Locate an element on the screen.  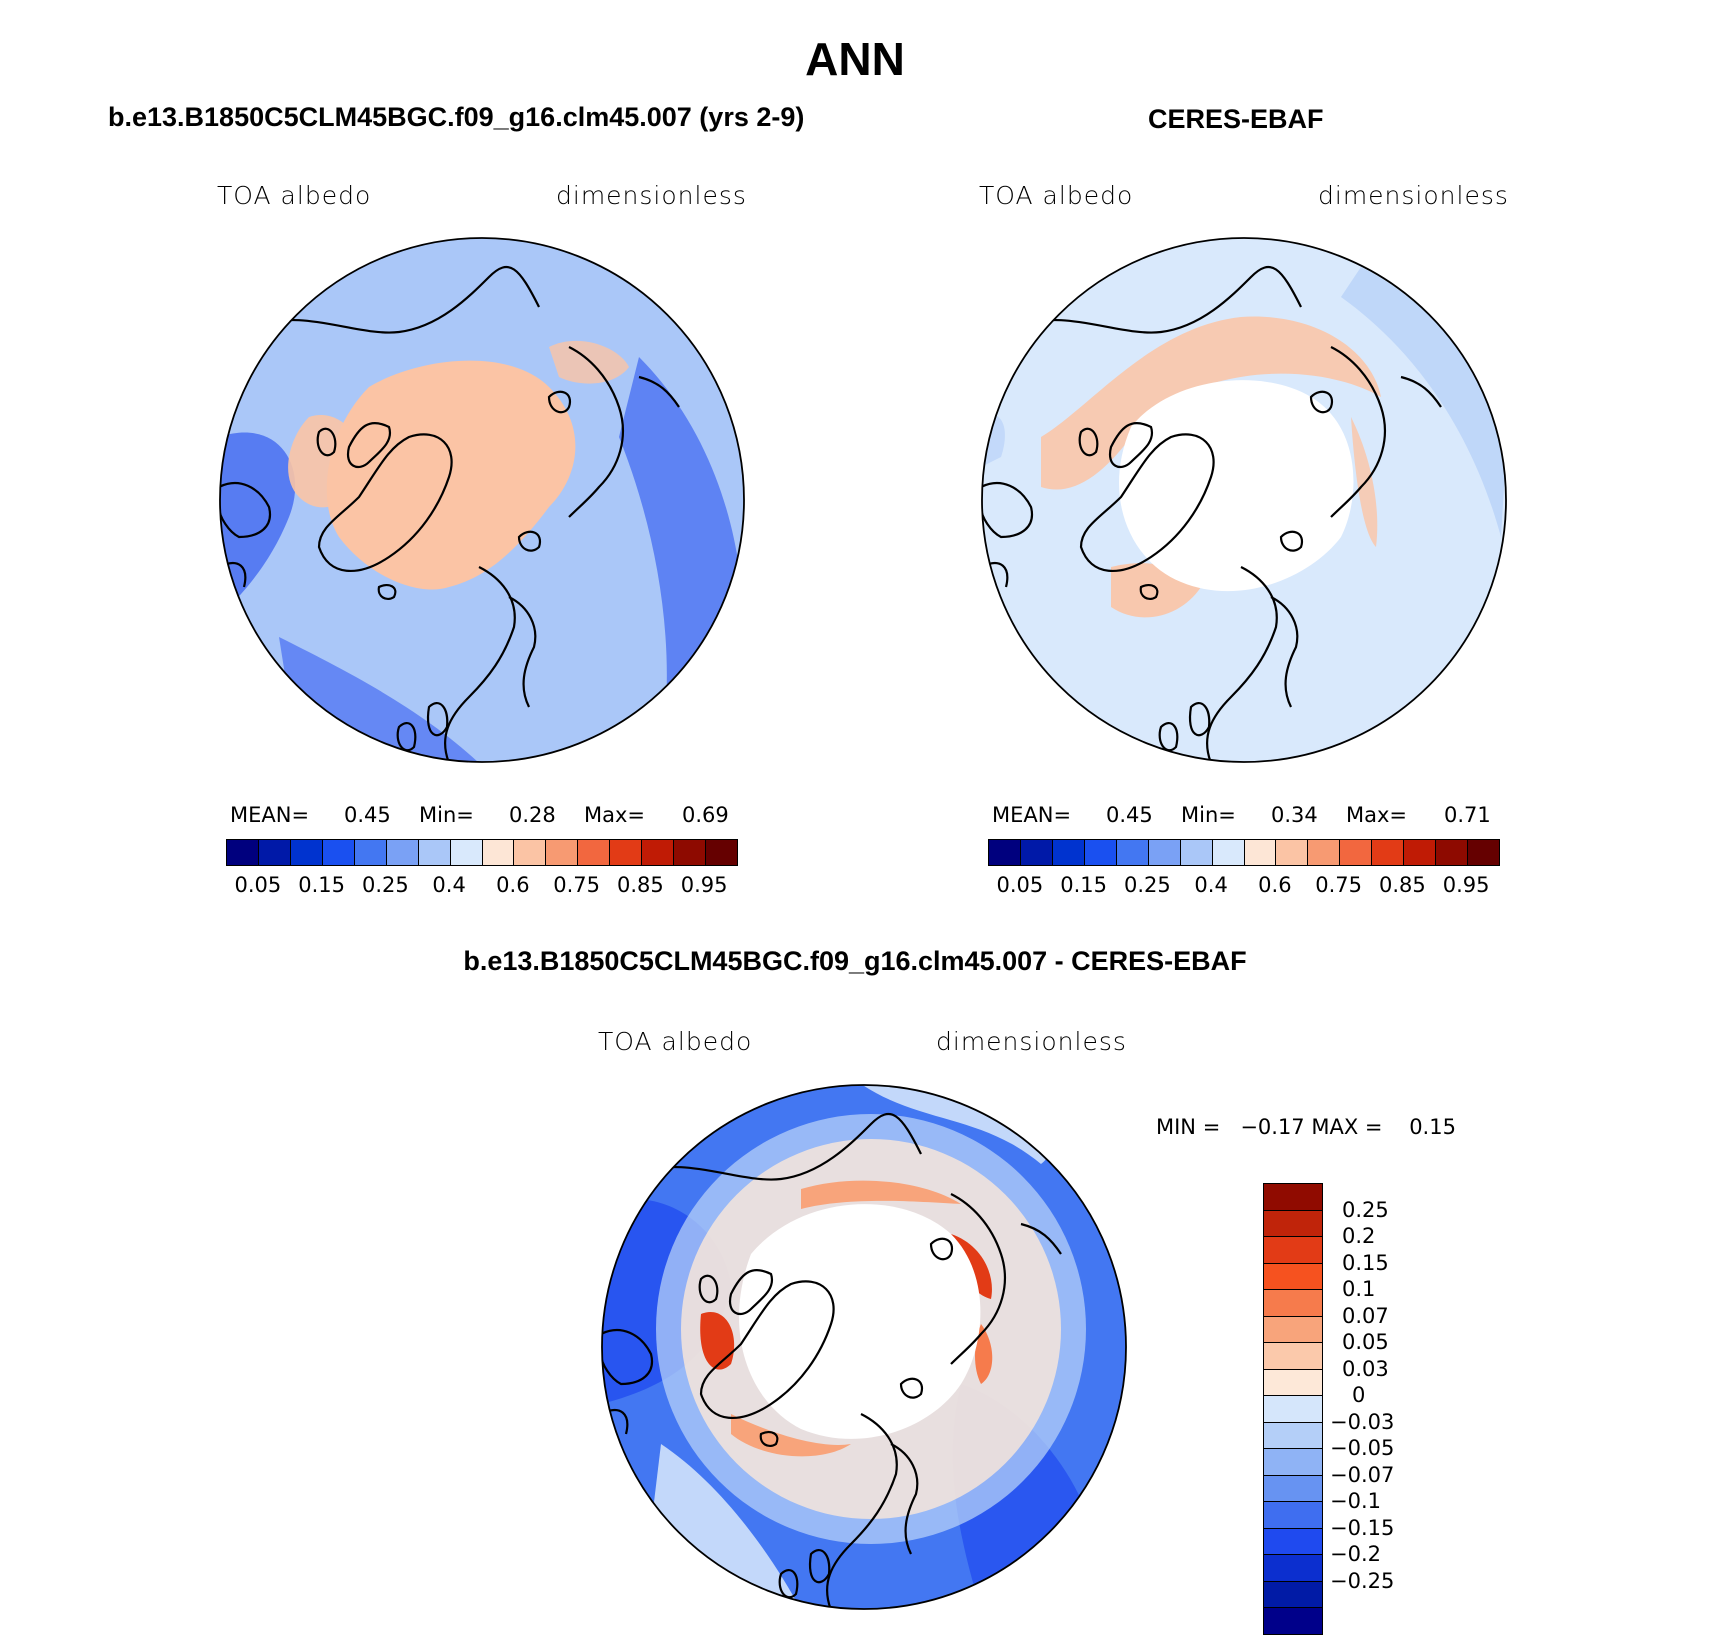
obs-colorbar-tick-label: 0.25 is located at coordinates (1147, 885).